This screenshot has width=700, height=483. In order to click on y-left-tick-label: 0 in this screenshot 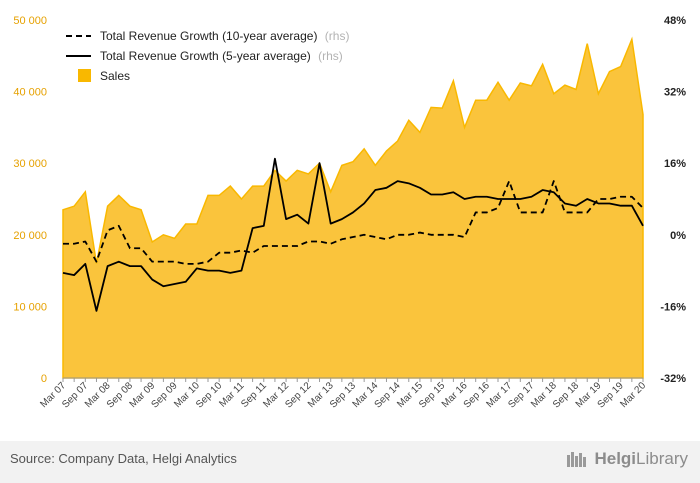, I will do `click(44, 379)`.